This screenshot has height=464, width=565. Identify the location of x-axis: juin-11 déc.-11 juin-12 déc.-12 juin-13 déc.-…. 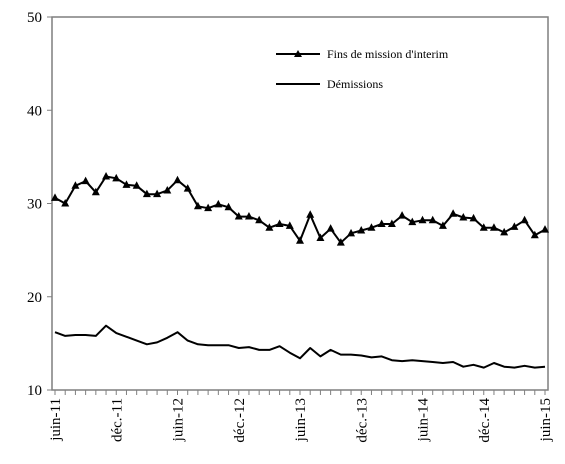
(301, 416).